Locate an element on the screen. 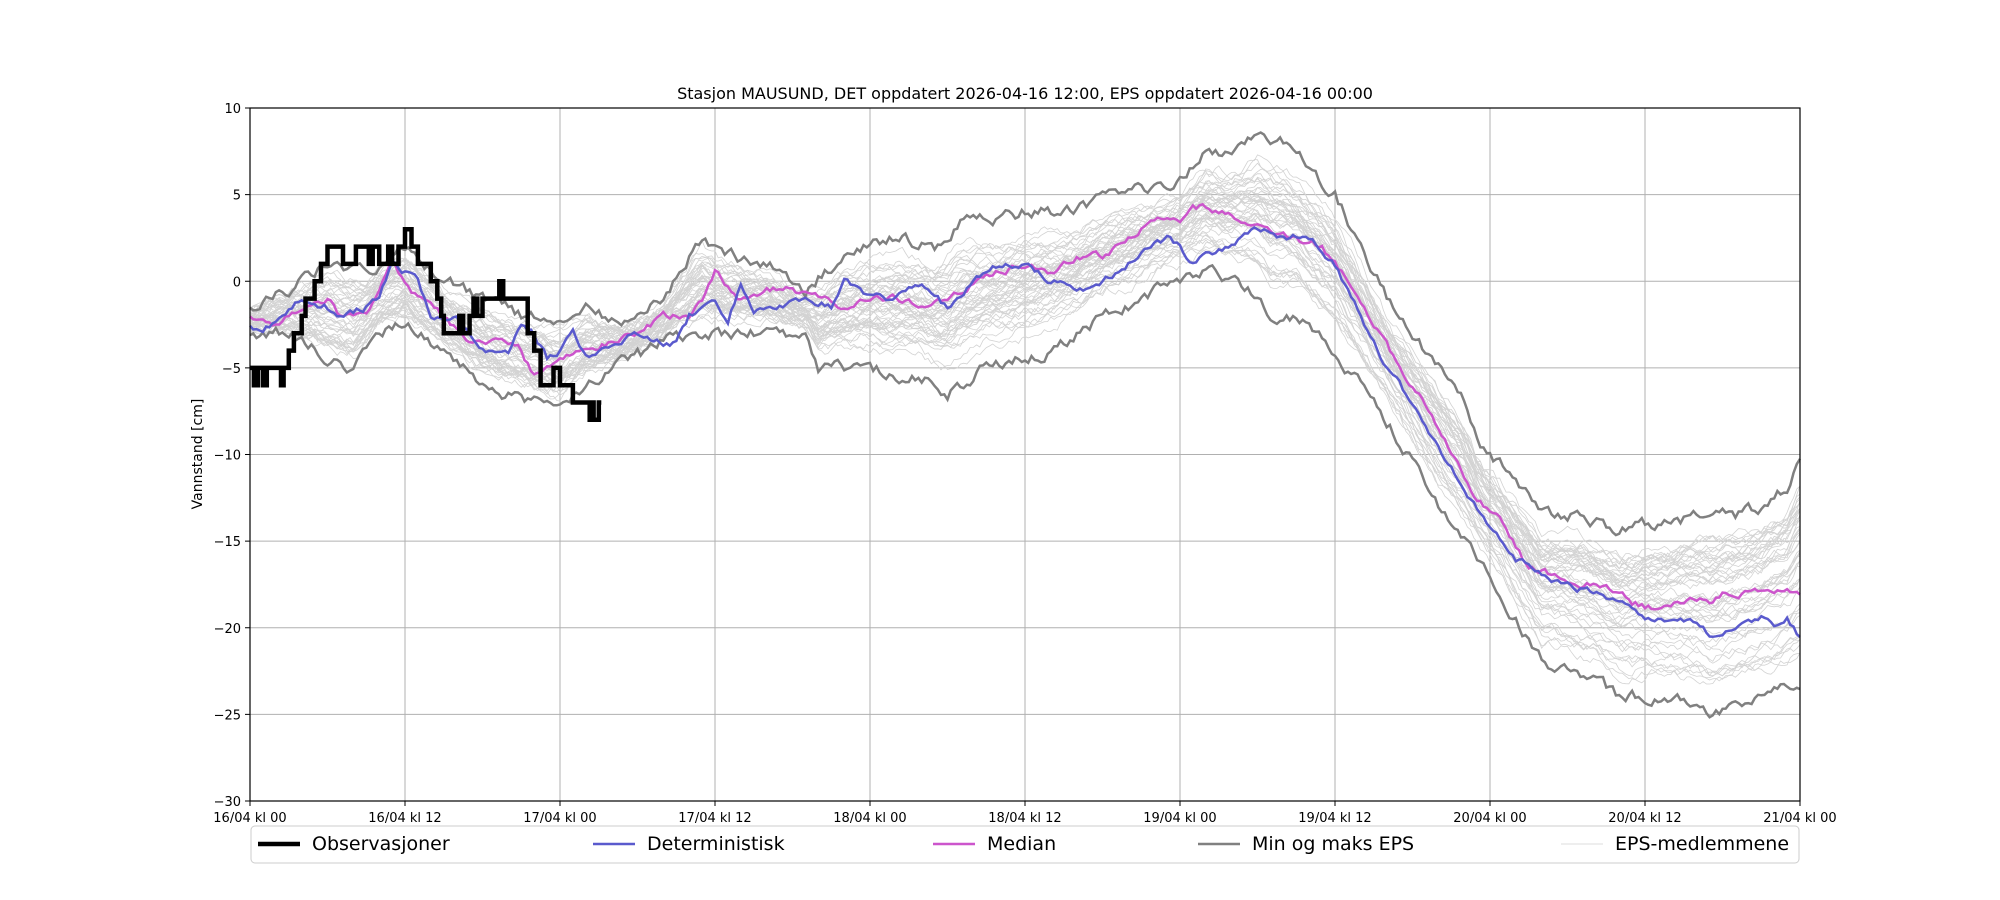  y-axis-label: Vannstand [cm] is located at coordinates (198, 454).